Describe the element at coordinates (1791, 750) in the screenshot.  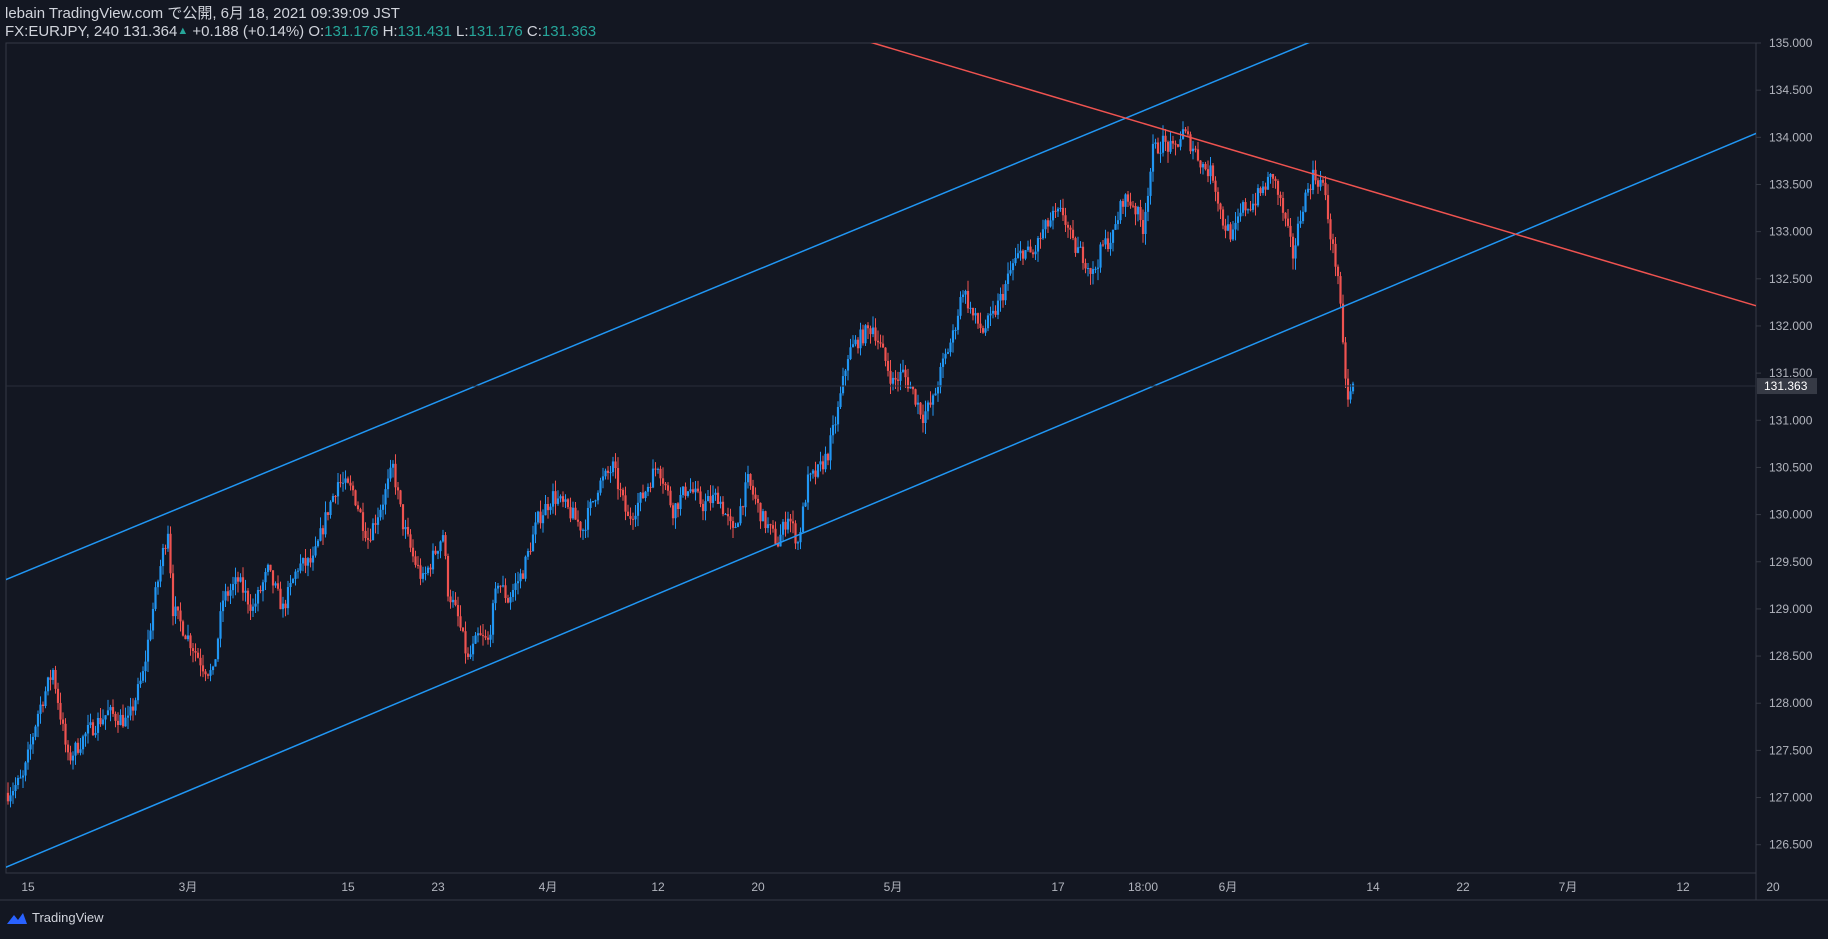
I see `y-tick-label: 127.500` at that location.